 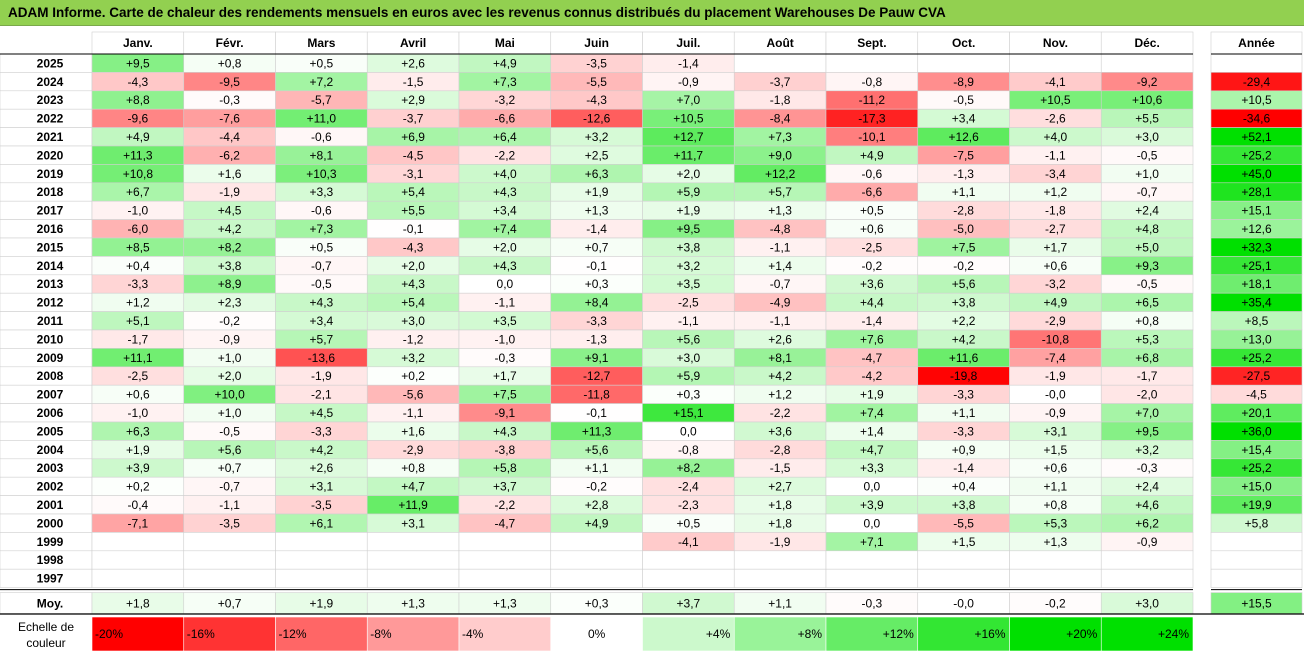 What do you see at coordinates (50, 468) in the screenshot?
I see `year-label-2003: 2003` at bounding box center [50, 468].